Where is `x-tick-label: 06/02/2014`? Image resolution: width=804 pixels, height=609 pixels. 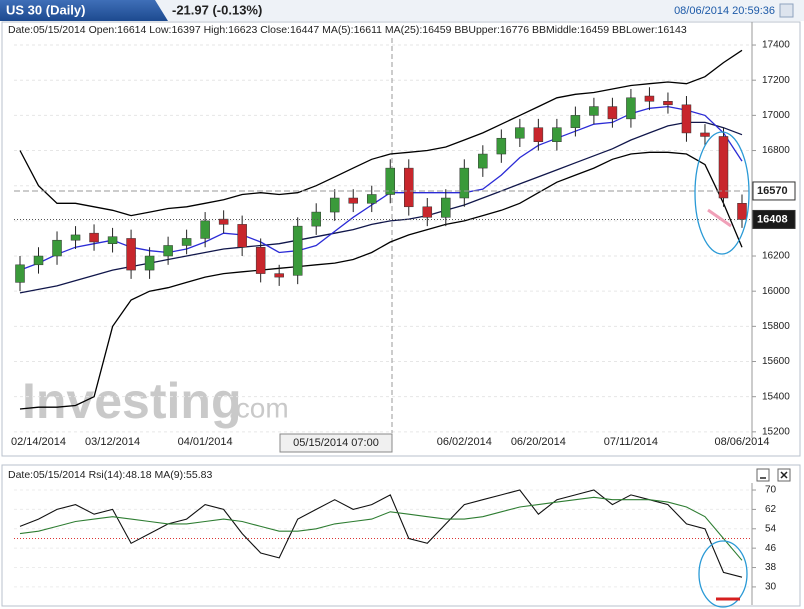 x-tick-label: 06/02/2014 is located at coordinates (464, 442).